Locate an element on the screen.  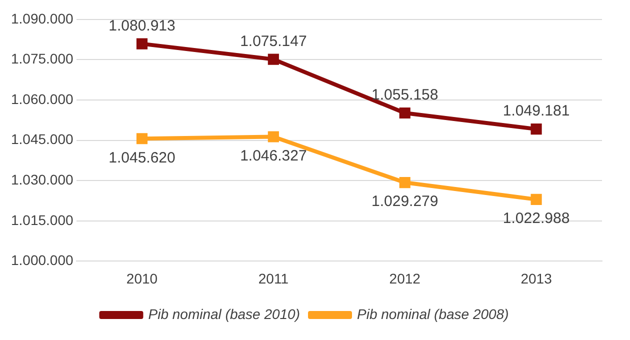
data-label: 1.055.158 is located at coordinates (404, 95).